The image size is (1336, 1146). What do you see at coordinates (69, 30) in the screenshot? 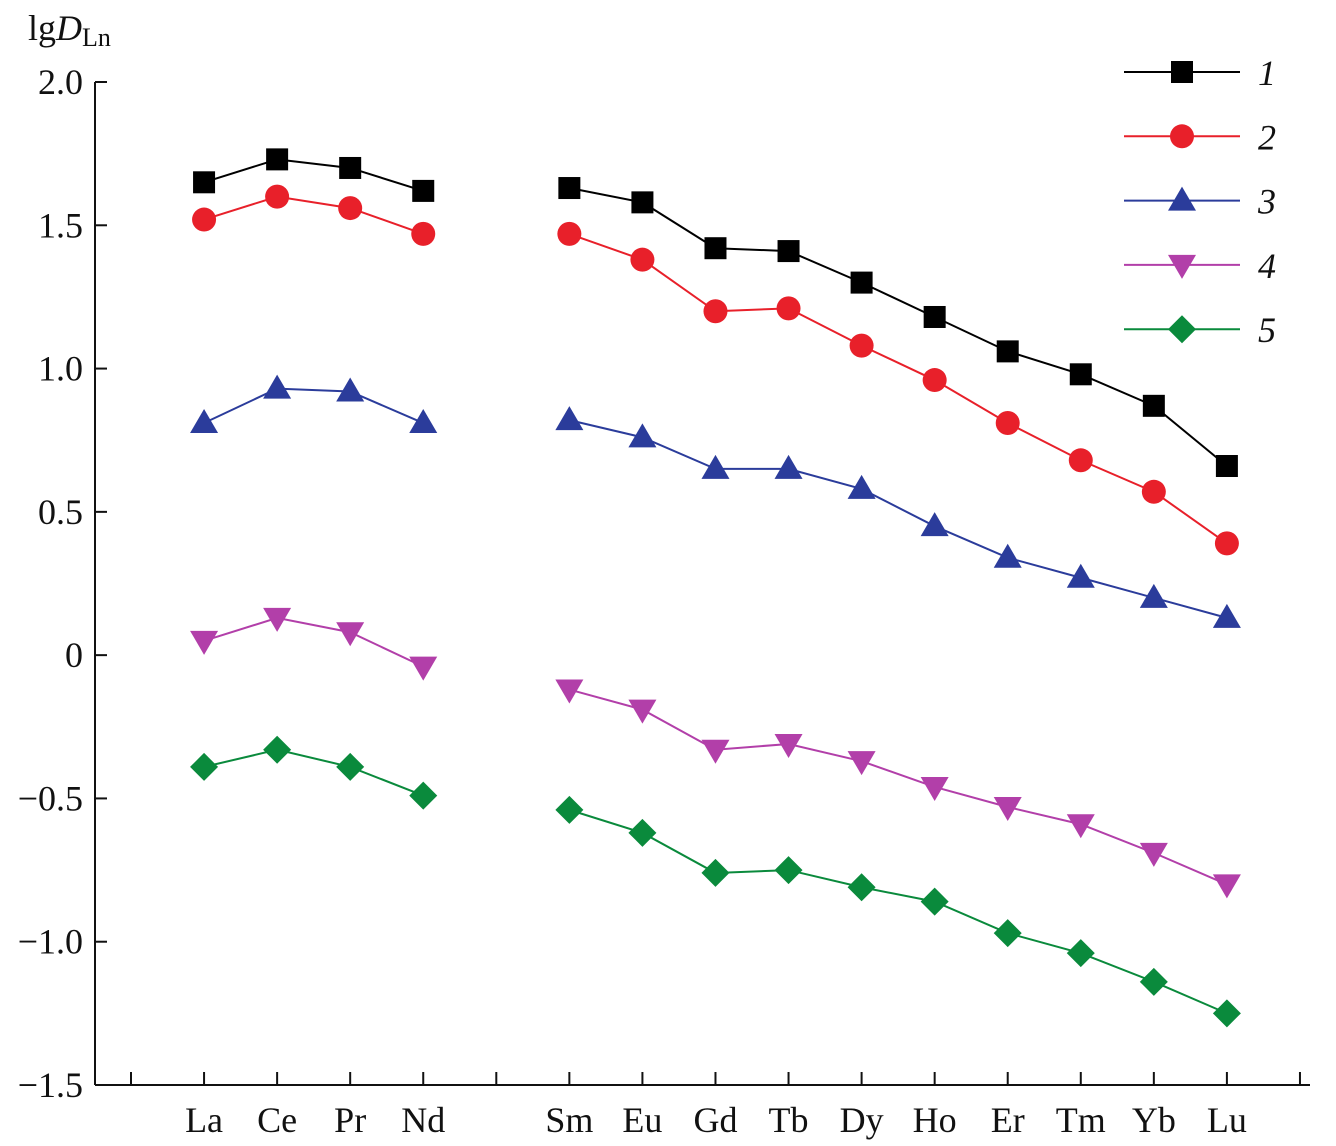
I see `y-axis-label: lgDLn` at bounding box center [69, 30].